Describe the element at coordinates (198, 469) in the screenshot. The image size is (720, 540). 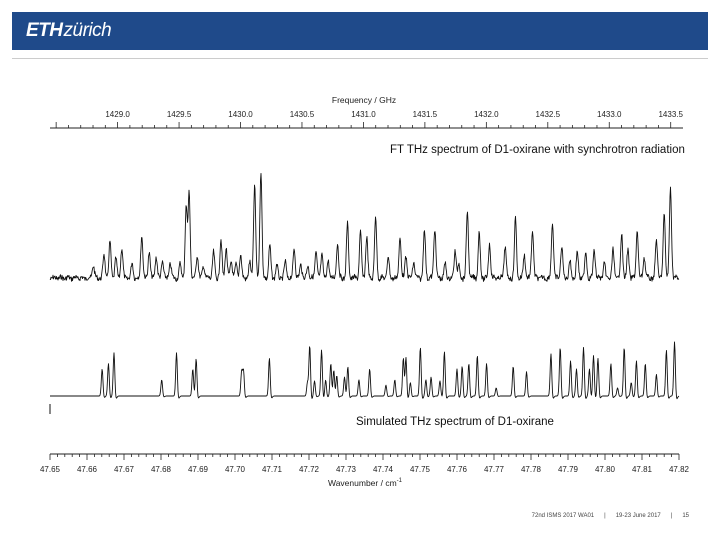
I see `wavenumber-tick-label: 47.69` at that location.